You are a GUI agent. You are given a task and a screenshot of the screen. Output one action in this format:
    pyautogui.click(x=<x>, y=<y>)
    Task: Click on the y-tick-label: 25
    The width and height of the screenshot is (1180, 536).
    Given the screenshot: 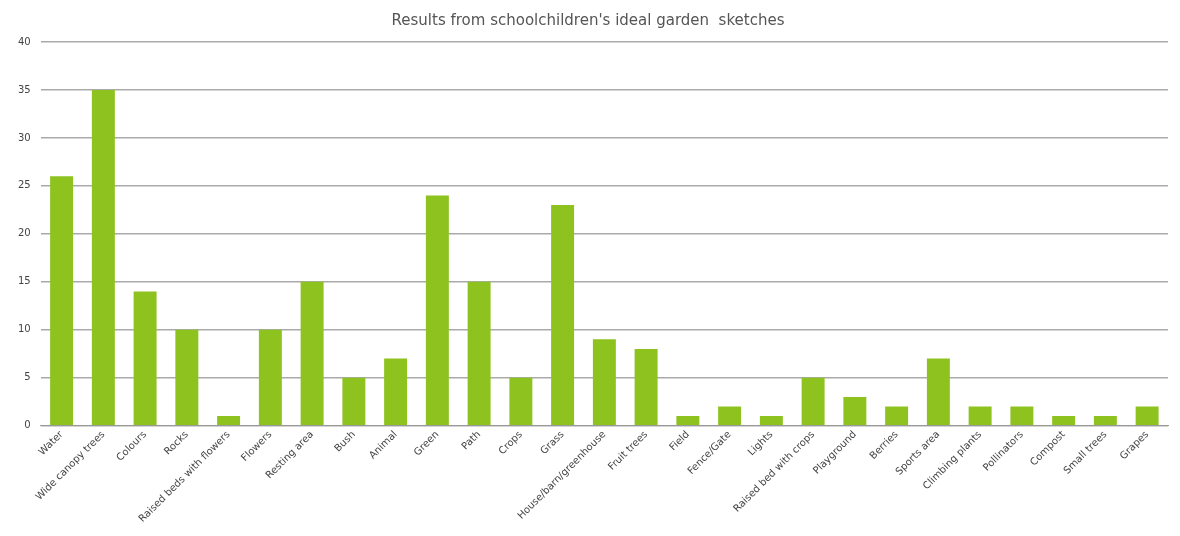 What is the action you would take?
    pyautogui.click(x=24, y=185)
    